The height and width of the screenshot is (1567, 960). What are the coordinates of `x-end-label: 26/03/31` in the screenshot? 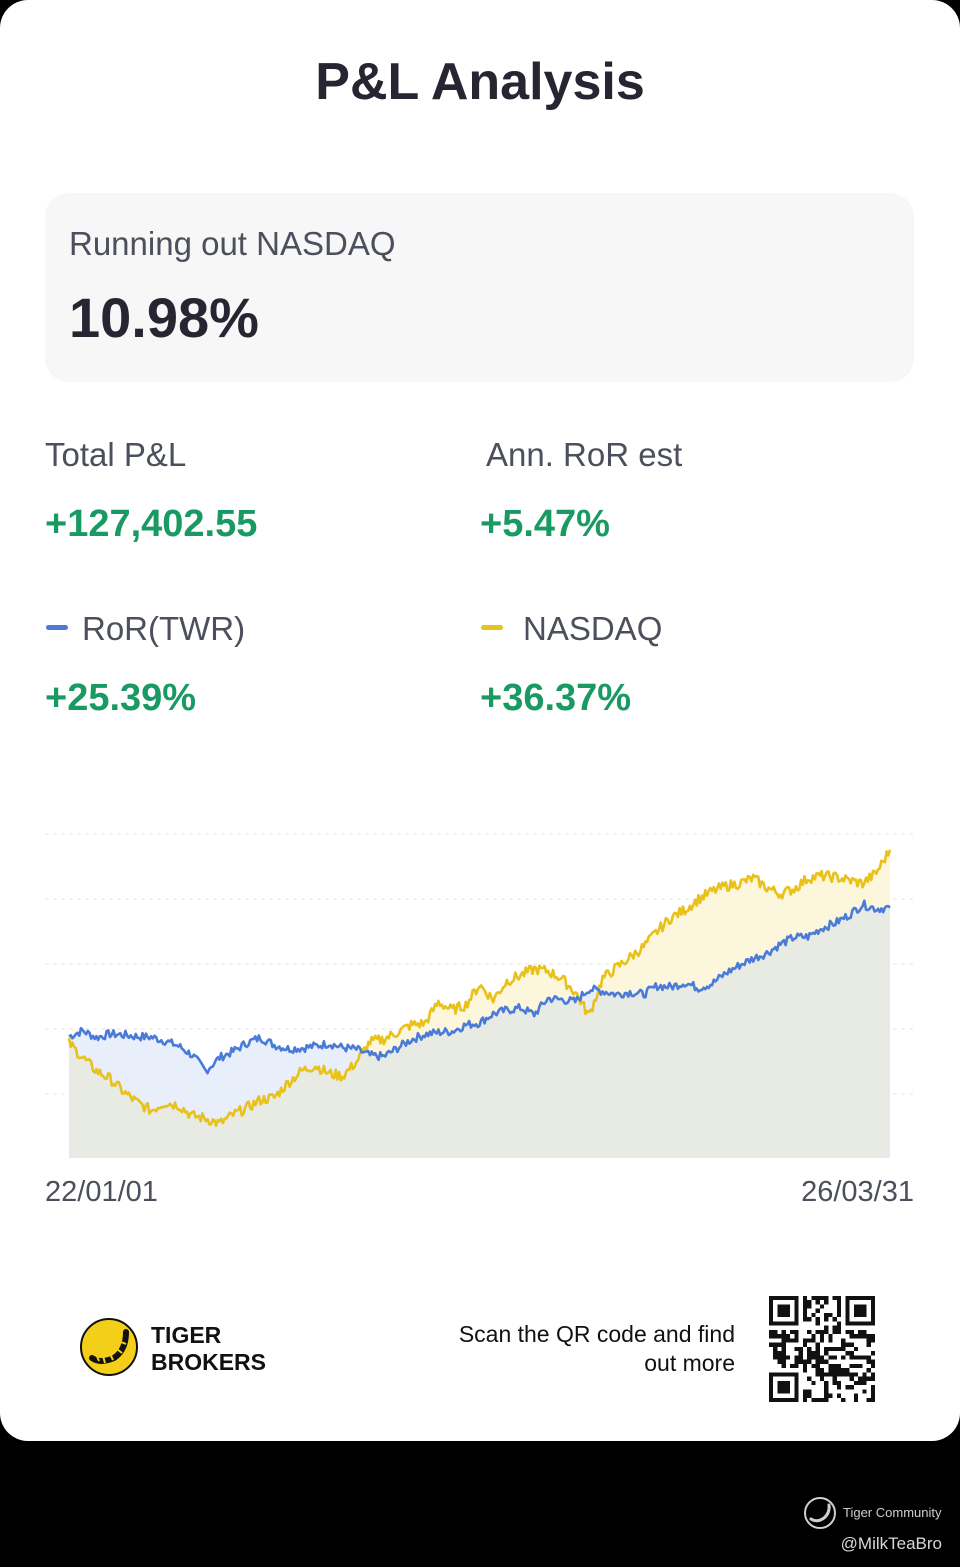 It's located at (857, 1192).